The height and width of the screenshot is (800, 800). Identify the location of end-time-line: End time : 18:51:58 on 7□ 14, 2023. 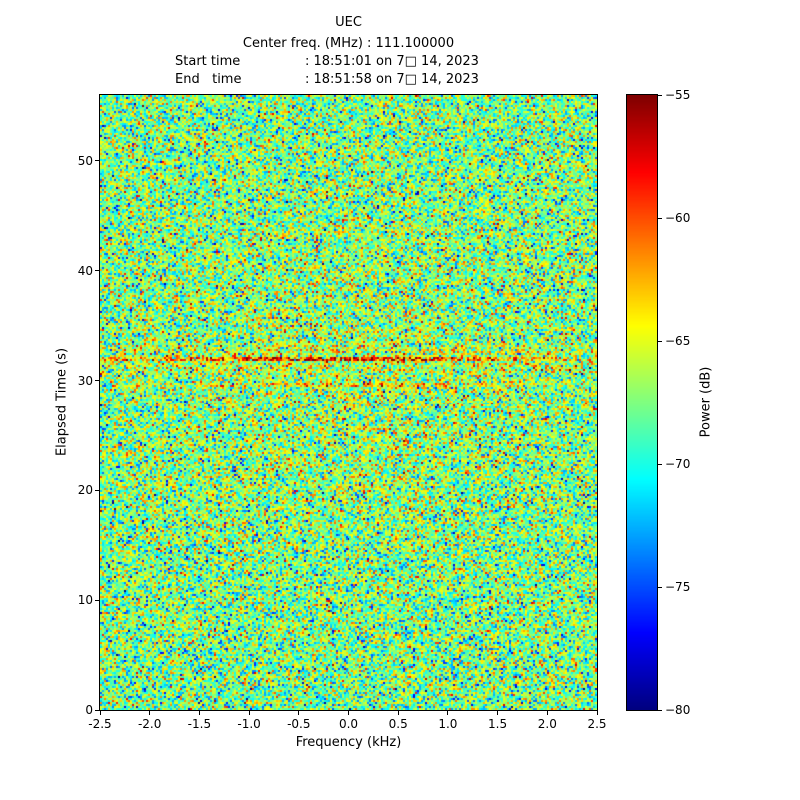
(327, 80).